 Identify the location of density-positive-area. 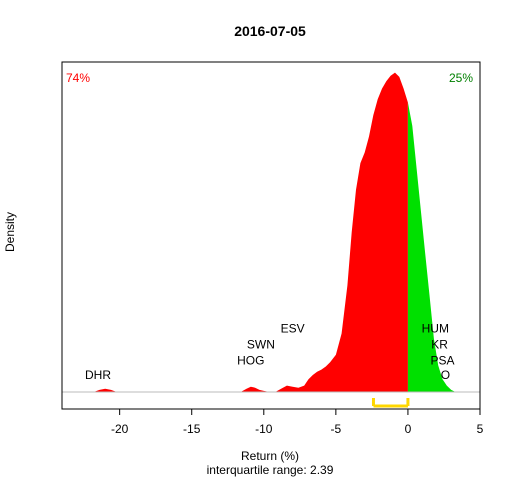
(431, 247).